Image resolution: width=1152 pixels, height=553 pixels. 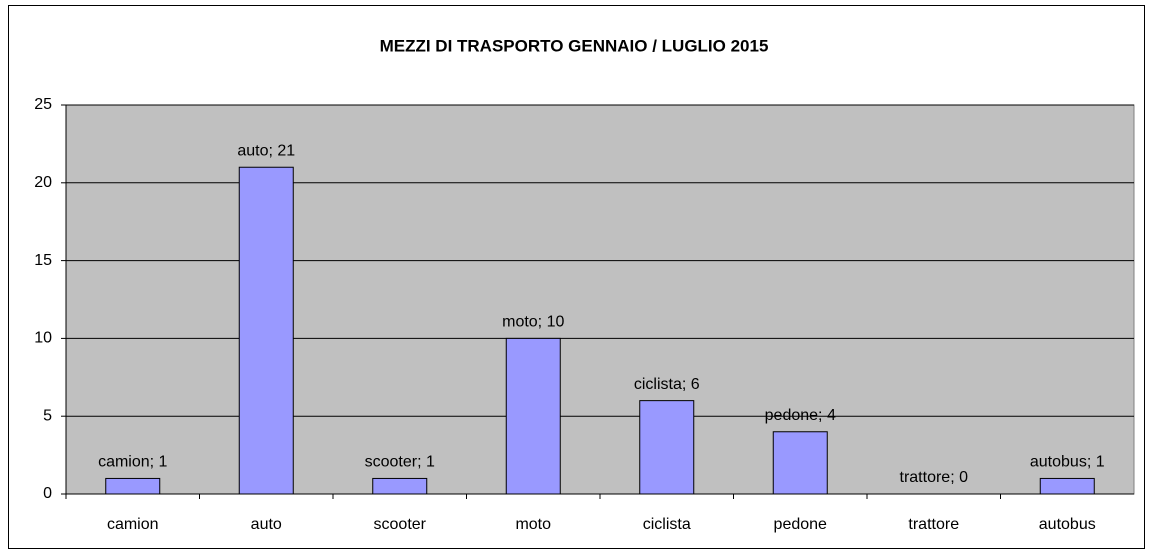 I want to click on data-label: scooter; 1, so click(x=400, y=462).